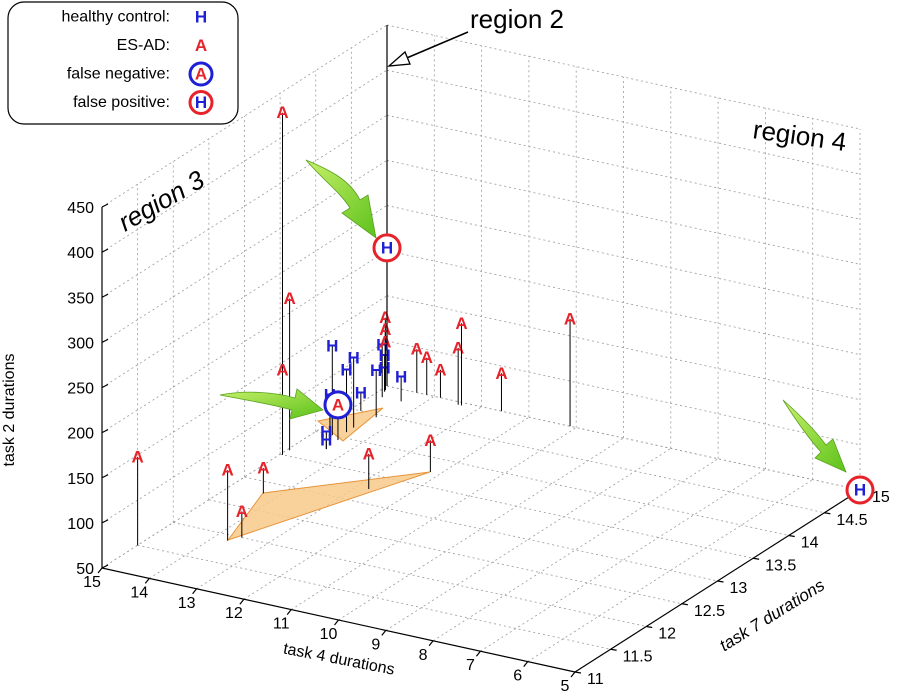 Image resolution: width=907 pixels, height=698 pixels. What do you see at coordinates (80, 343) in the screenshot?
I see `z-tick-label: 300` at bounding box center [80, 343].